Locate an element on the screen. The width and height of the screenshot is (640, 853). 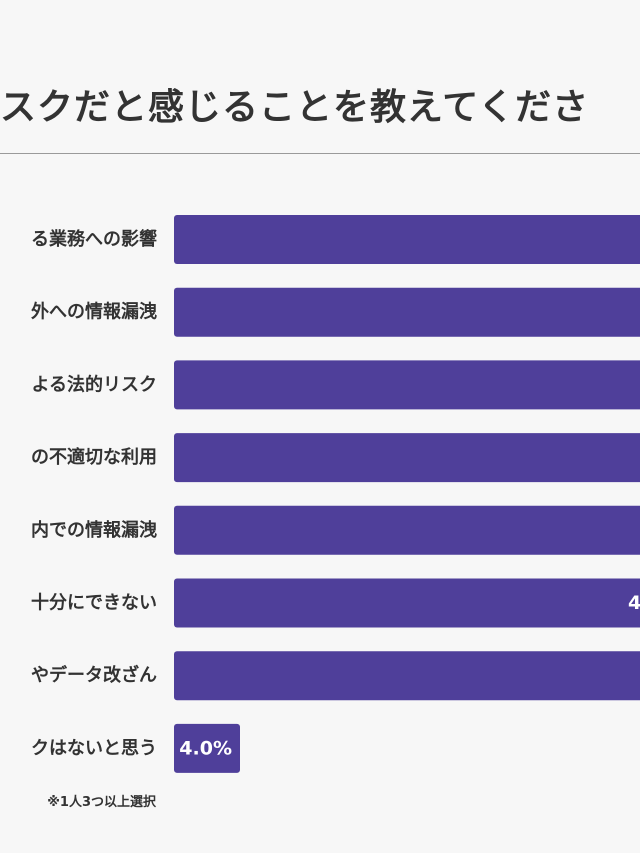
footnote: ※1人3つ以上選択 is located at coordinates (101, 802).